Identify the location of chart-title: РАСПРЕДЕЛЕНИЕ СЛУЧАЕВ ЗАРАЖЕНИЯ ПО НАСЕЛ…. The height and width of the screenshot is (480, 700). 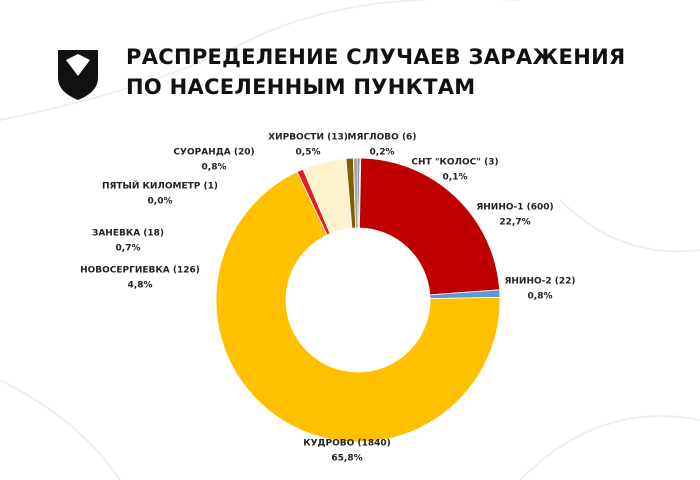
(376, 72).